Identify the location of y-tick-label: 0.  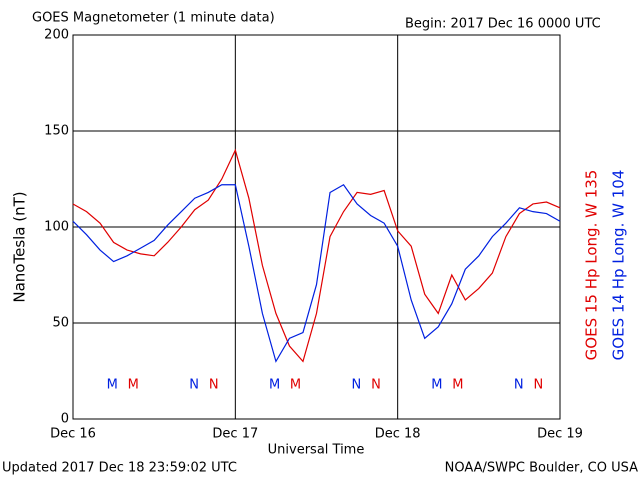
(65, 419).